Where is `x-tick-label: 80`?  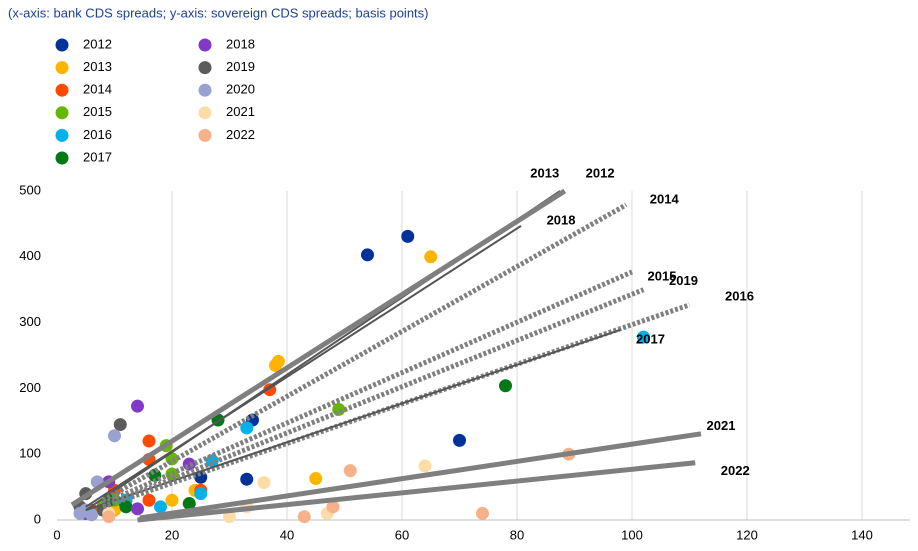
x-tick-label: 80 is located at coordinates (517, 534).